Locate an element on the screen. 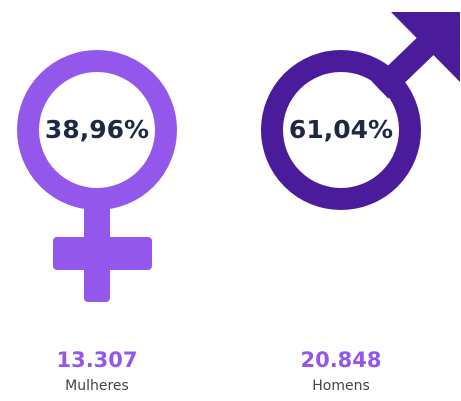  male-percent: 61,04% is located at coordinates (341, 129).